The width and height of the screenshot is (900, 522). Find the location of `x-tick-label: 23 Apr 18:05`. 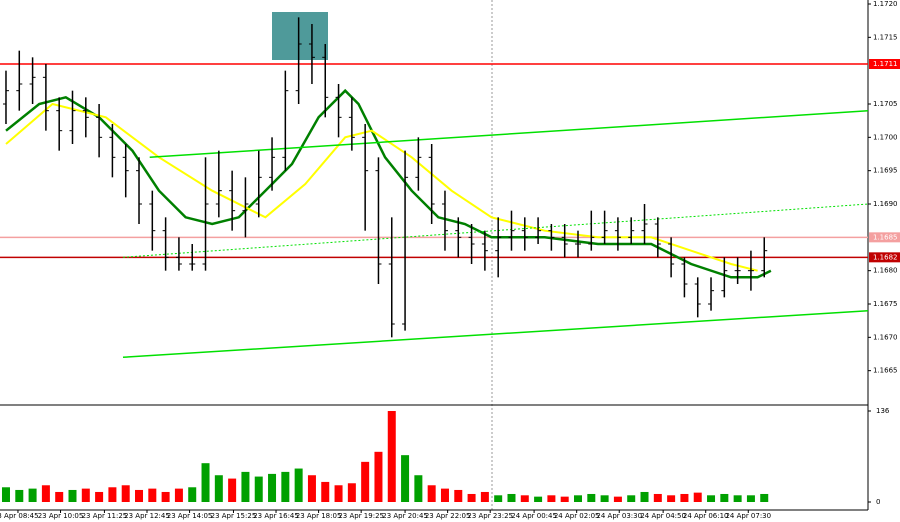

x-tick-label: 23 Apr 18:05 is located at coordinates (319, 516).